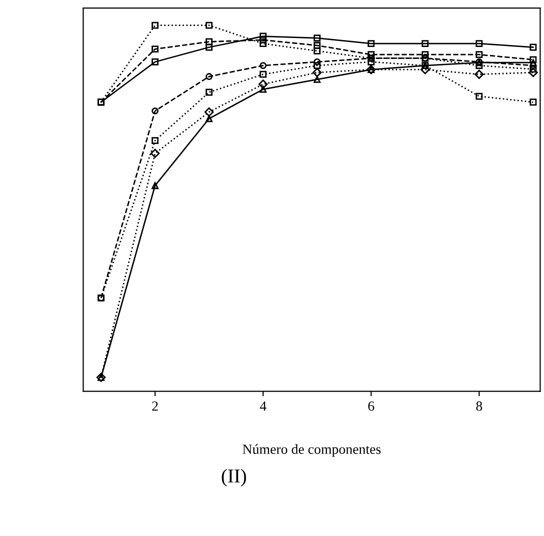 This screenshot has height=536, width=544. Describe the element at coordinates (263, 406) in the screenshot. I see `x-tick-label: 4` at that location.